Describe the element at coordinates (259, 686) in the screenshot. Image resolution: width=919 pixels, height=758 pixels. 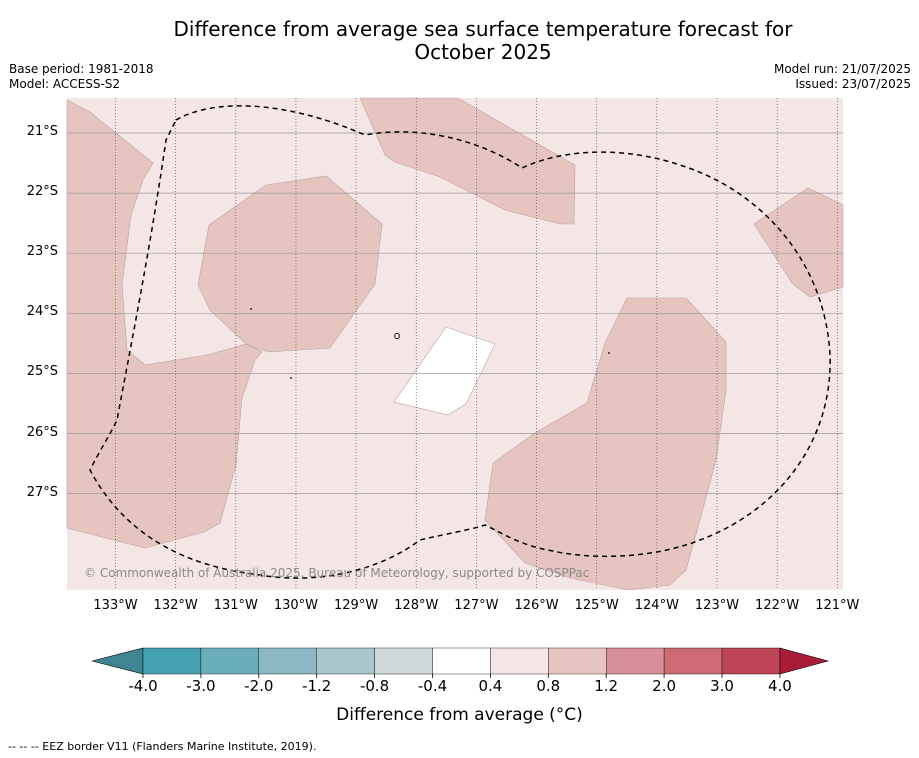
I see `colorbar-tick-label: -2.0` at that location.